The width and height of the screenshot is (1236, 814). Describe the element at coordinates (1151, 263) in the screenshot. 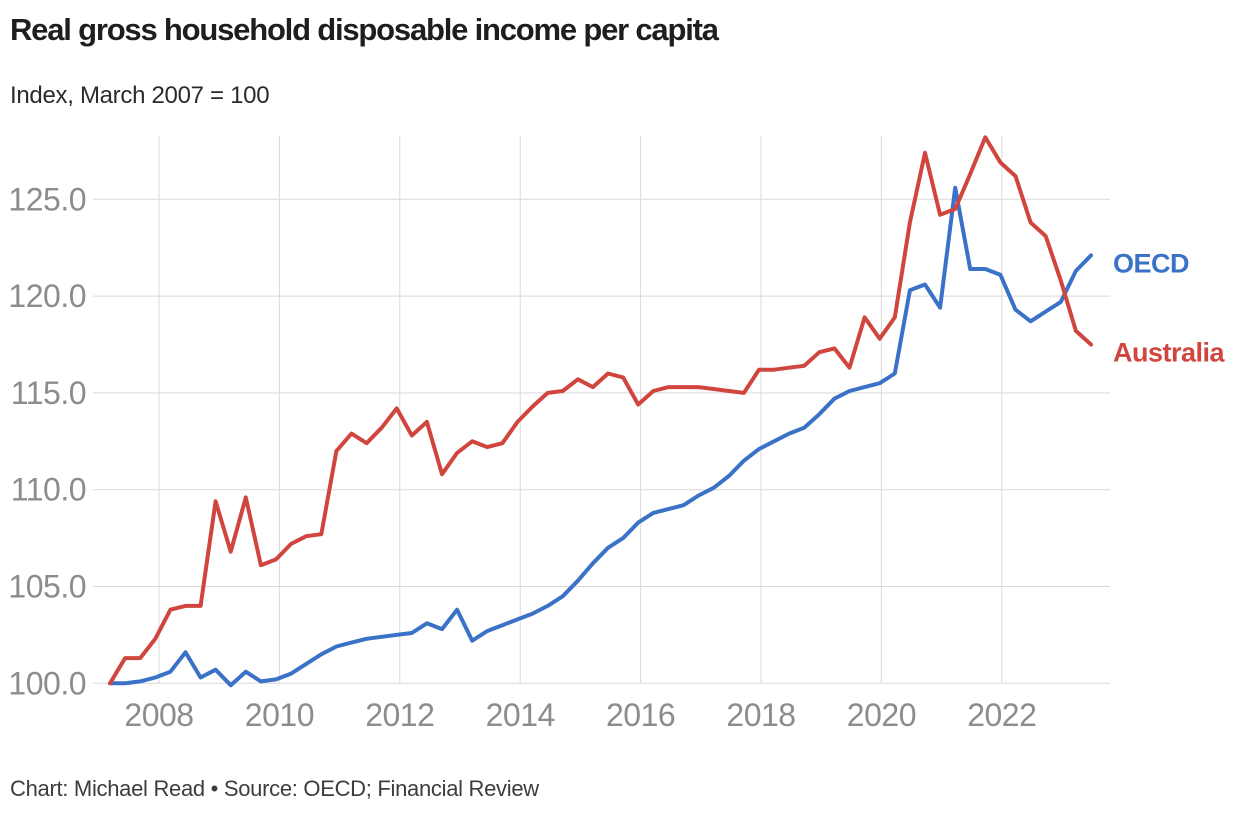

I see `oecd-series-label: OECD` at that location.